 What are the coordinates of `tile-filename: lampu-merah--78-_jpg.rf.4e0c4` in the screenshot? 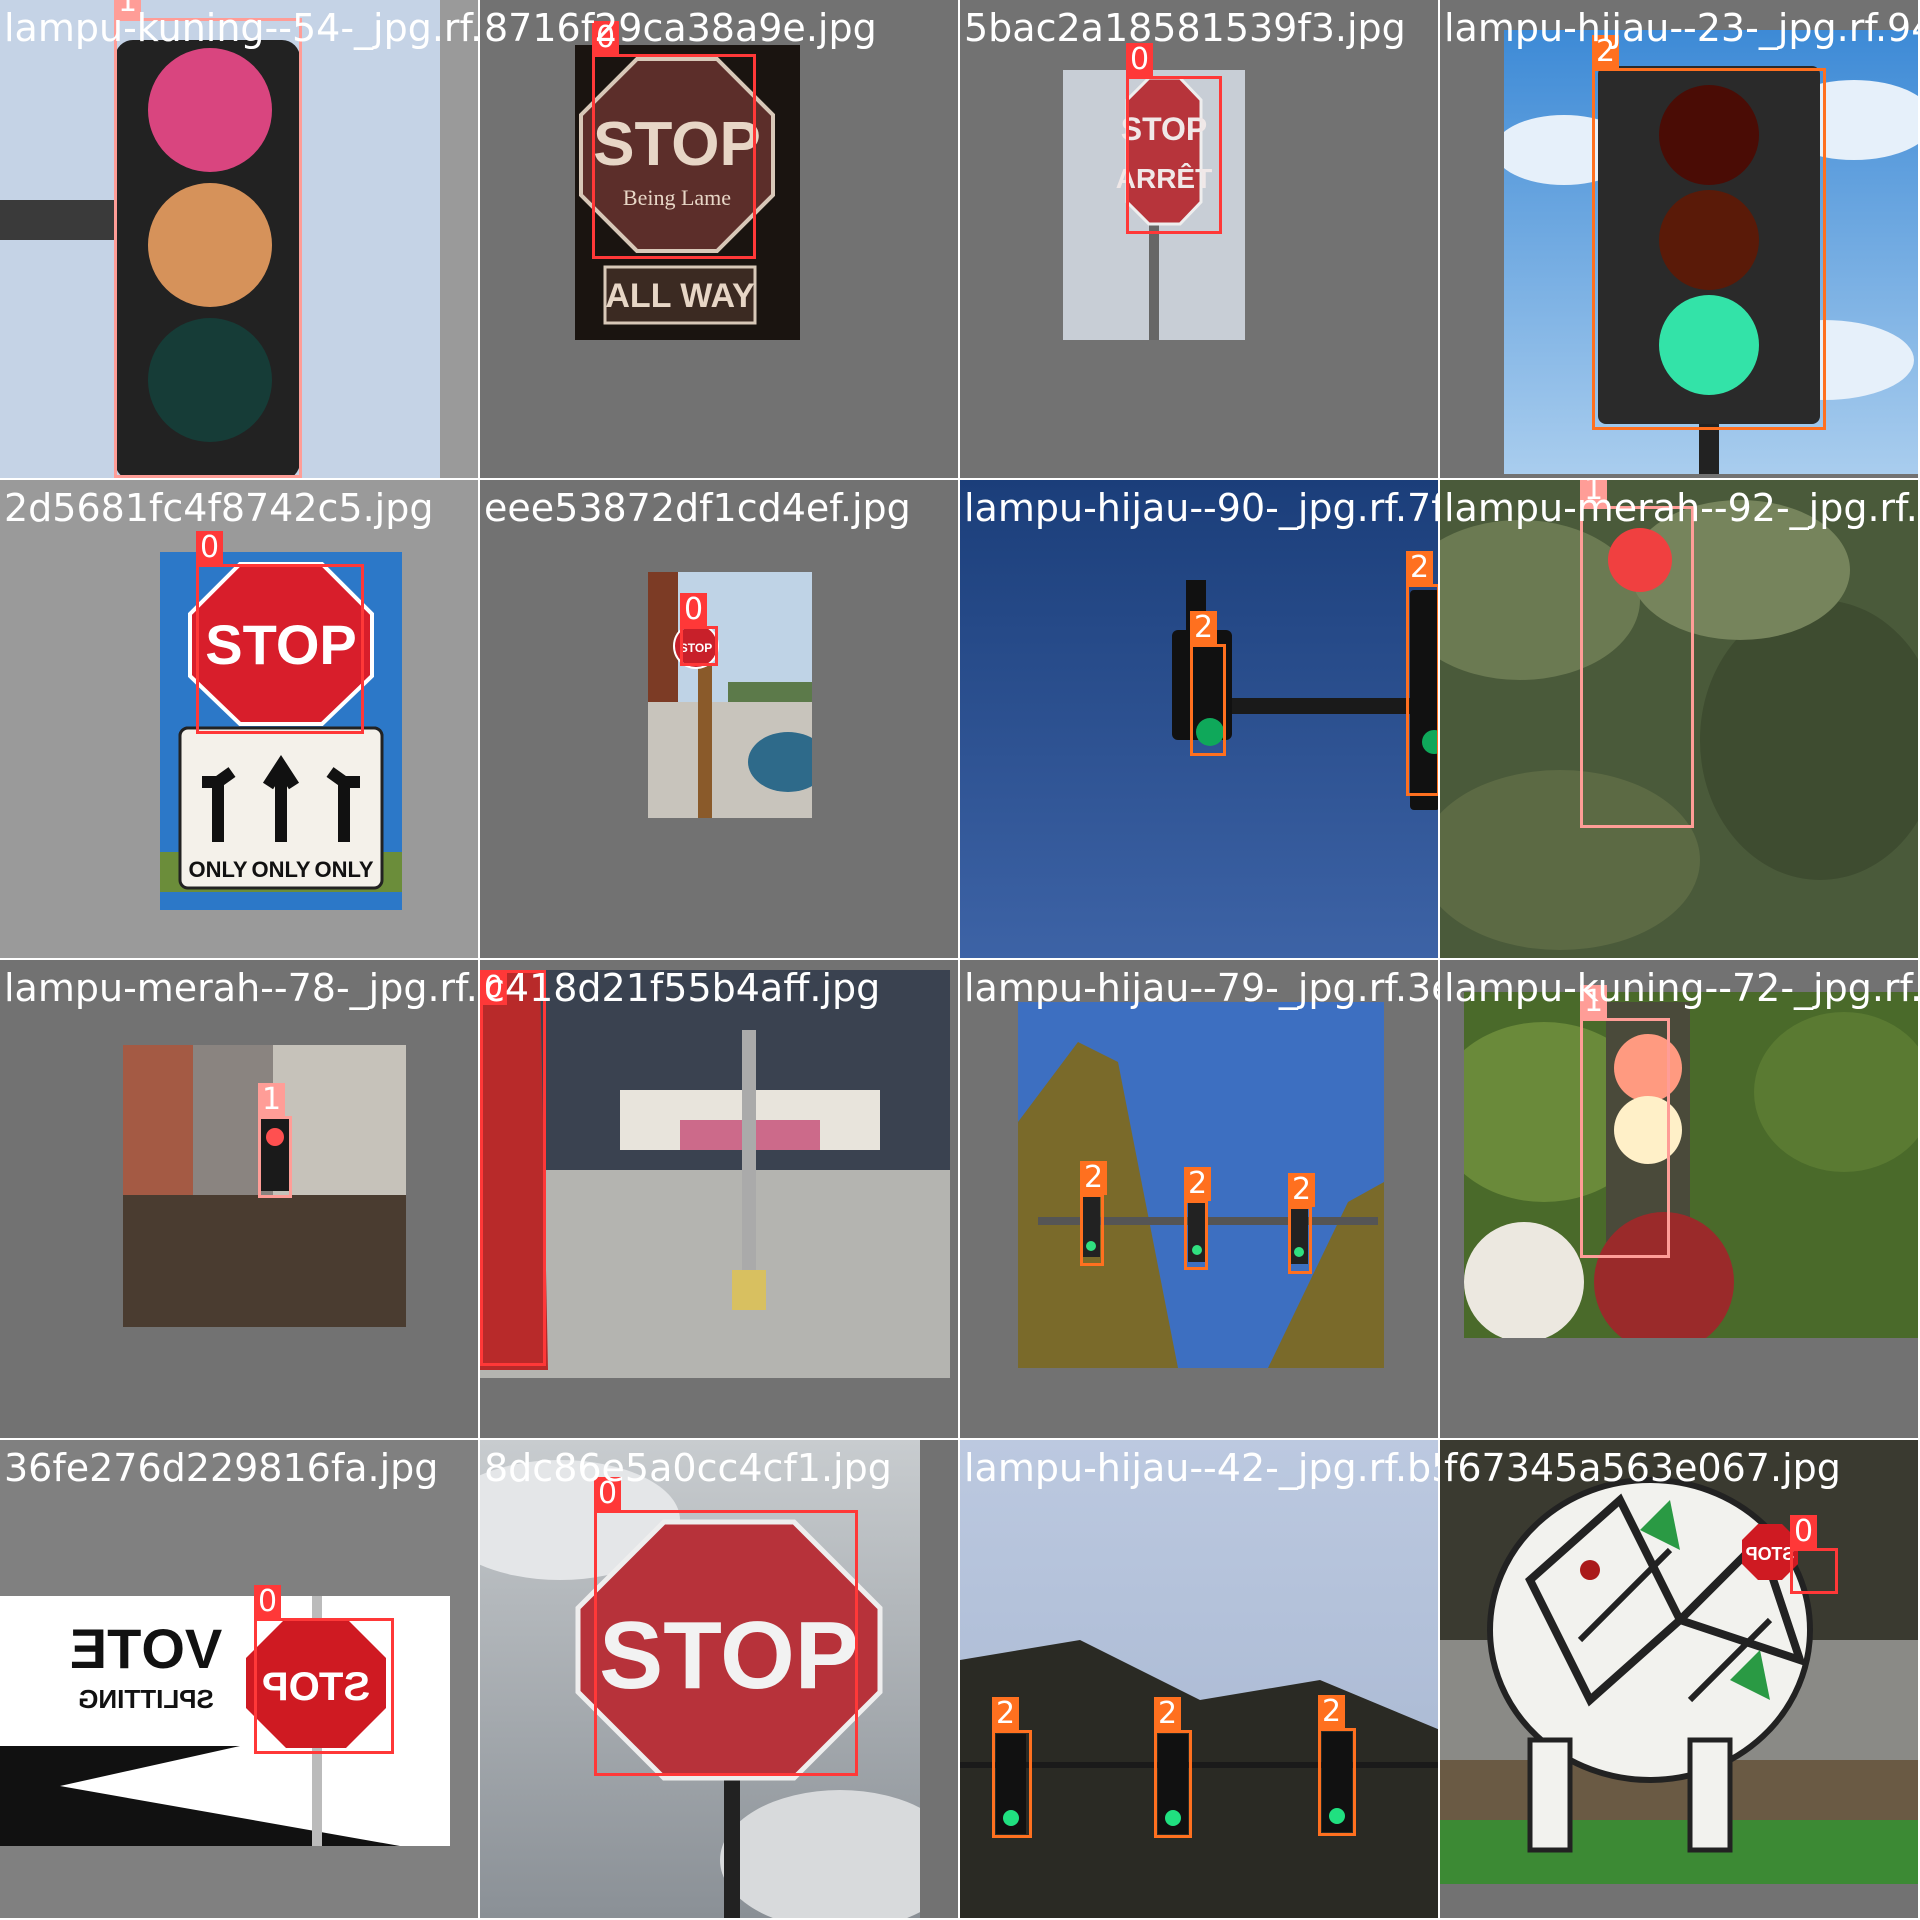 It's located at (241, 988).